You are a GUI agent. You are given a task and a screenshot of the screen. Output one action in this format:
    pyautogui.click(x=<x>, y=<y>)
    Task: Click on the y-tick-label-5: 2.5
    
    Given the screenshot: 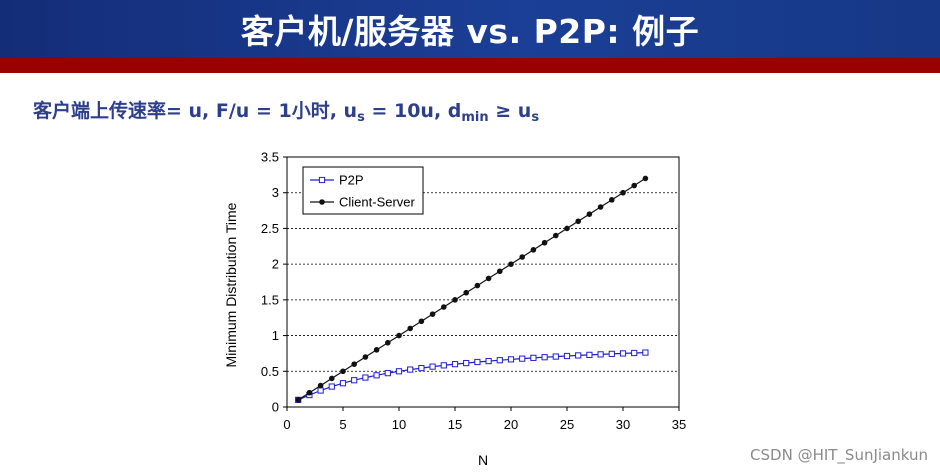 What is the action you would take?
    pyautogui.click(x=270, y=228)
    